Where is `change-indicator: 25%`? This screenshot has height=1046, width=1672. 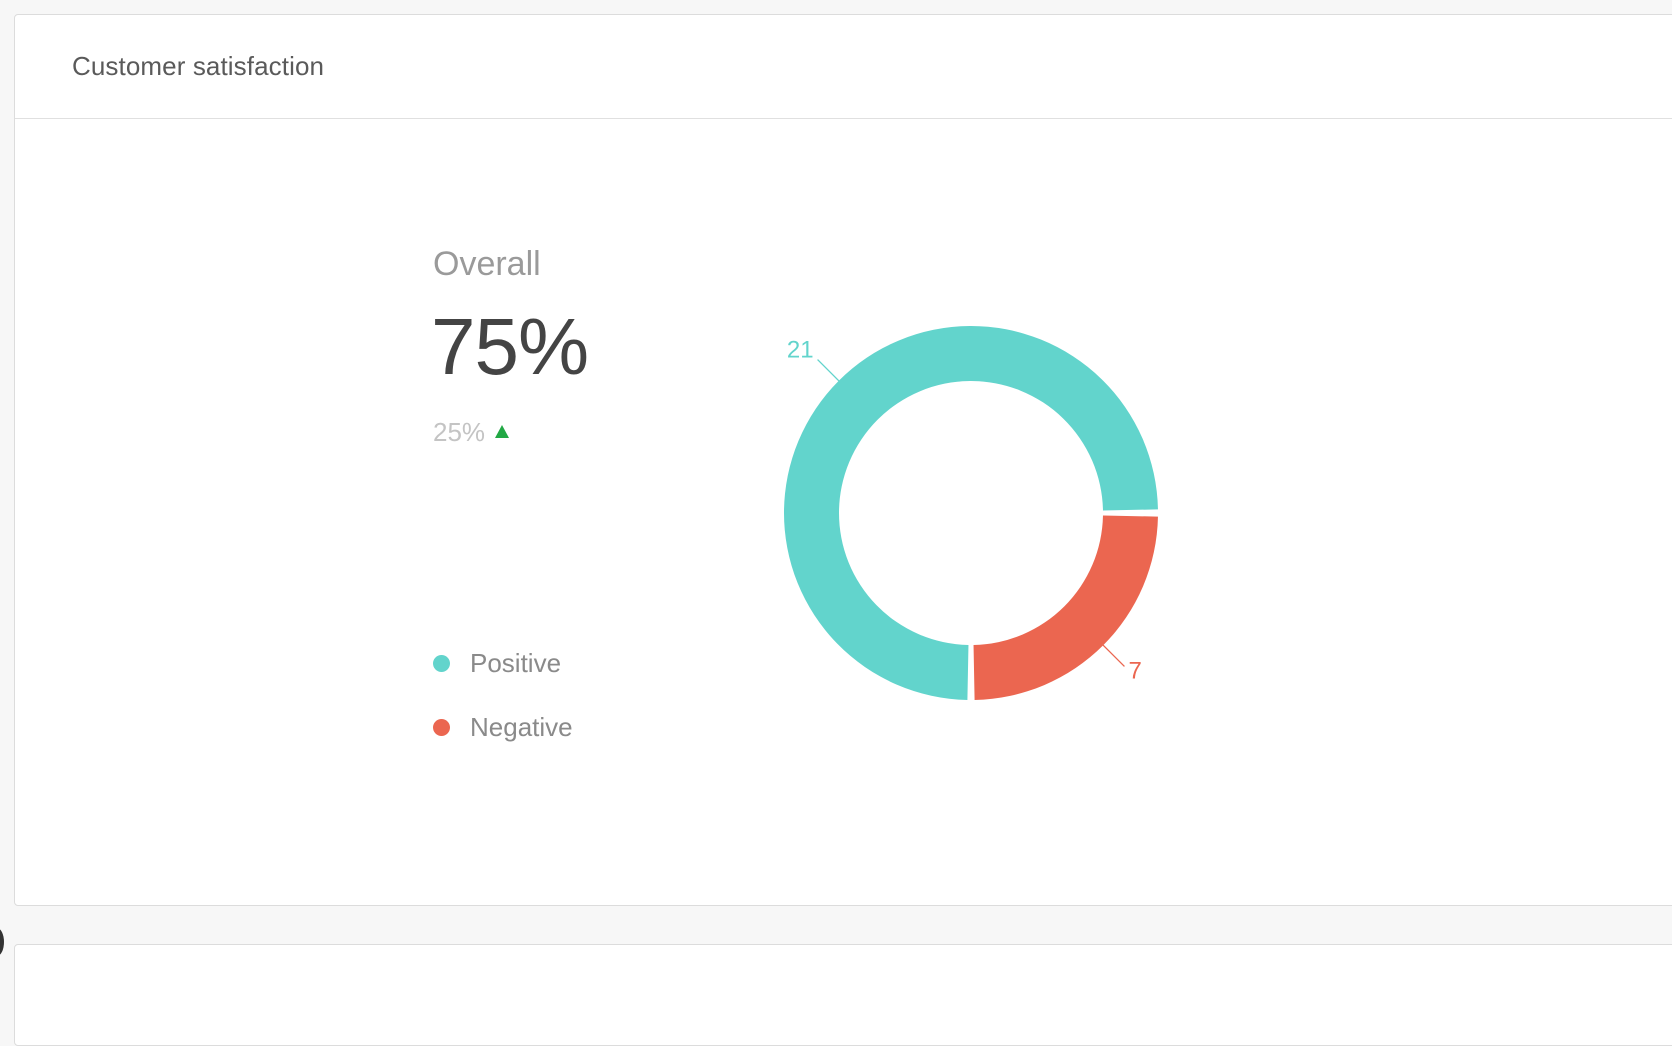
change-indicator: 25% is located at coordinates (471, 432).